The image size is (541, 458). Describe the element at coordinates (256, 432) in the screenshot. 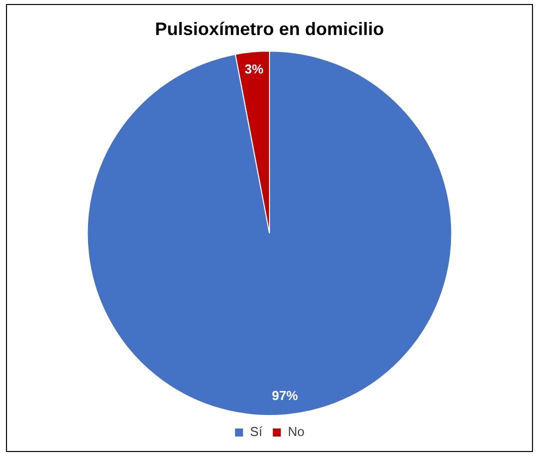

I see `legend-label: Sí` at that location.